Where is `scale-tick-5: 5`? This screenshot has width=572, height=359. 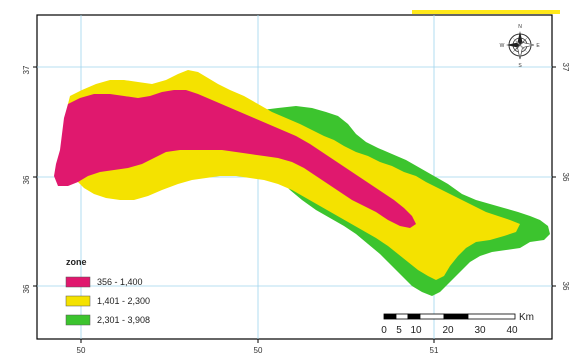 scale-tick-5: 5 is located at coordinates (399, 330).